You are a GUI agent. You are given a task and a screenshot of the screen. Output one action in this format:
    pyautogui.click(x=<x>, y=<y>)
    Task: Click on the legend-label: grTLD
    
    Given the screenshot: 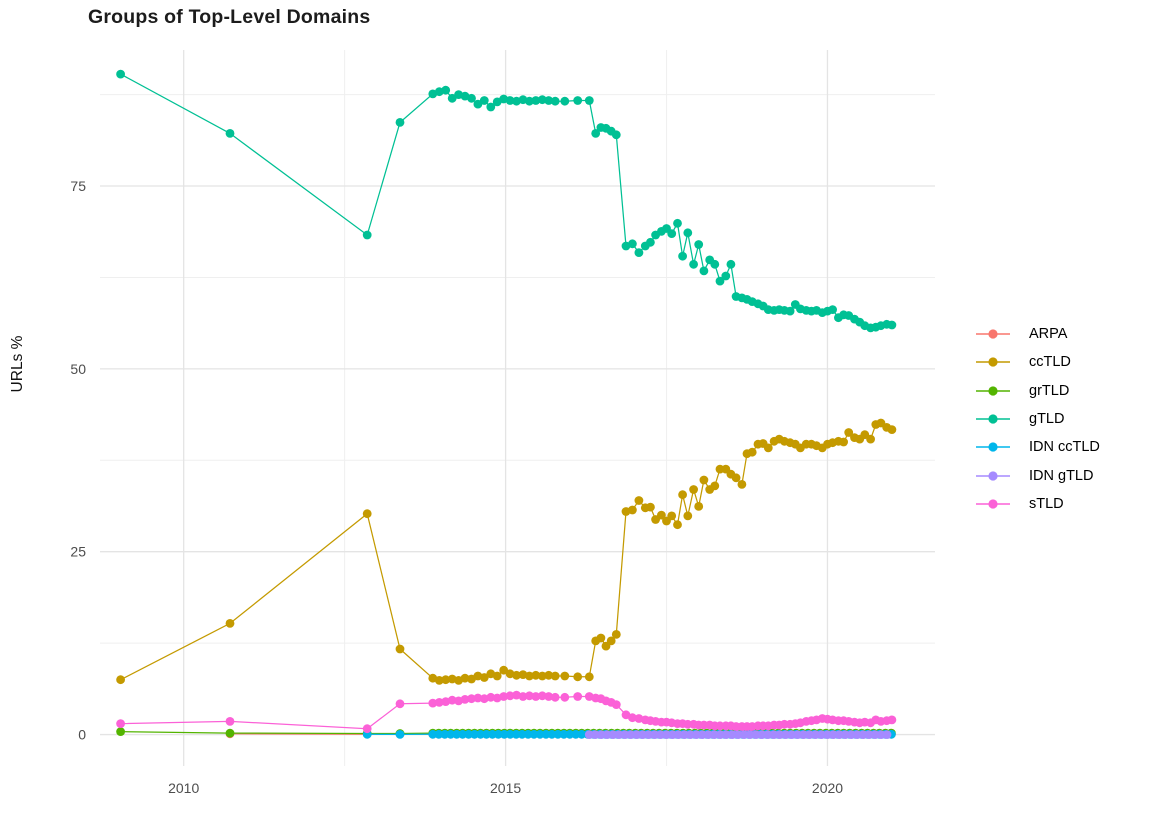 What is the action you would take?
    pyautogui.click(x=1049, y=390)
    